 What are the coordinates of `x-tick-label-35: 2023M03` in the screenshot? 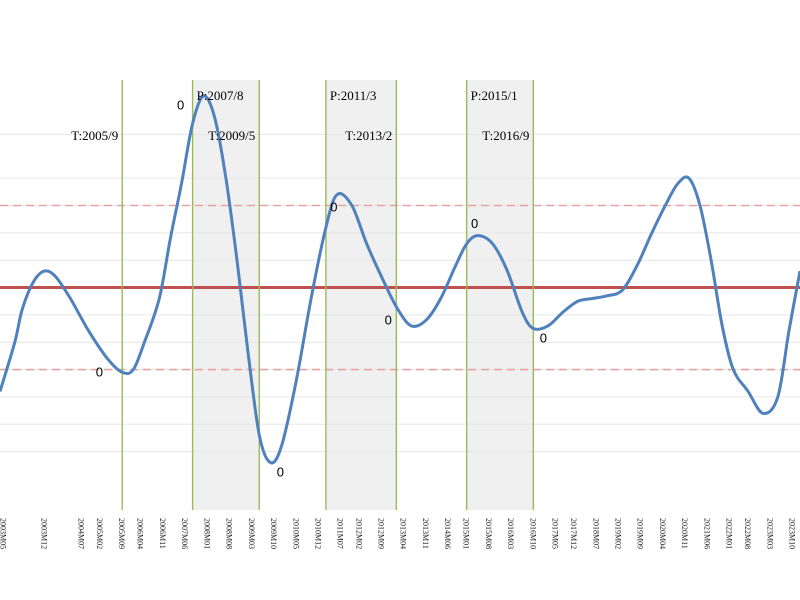 It's located at (769, 533).